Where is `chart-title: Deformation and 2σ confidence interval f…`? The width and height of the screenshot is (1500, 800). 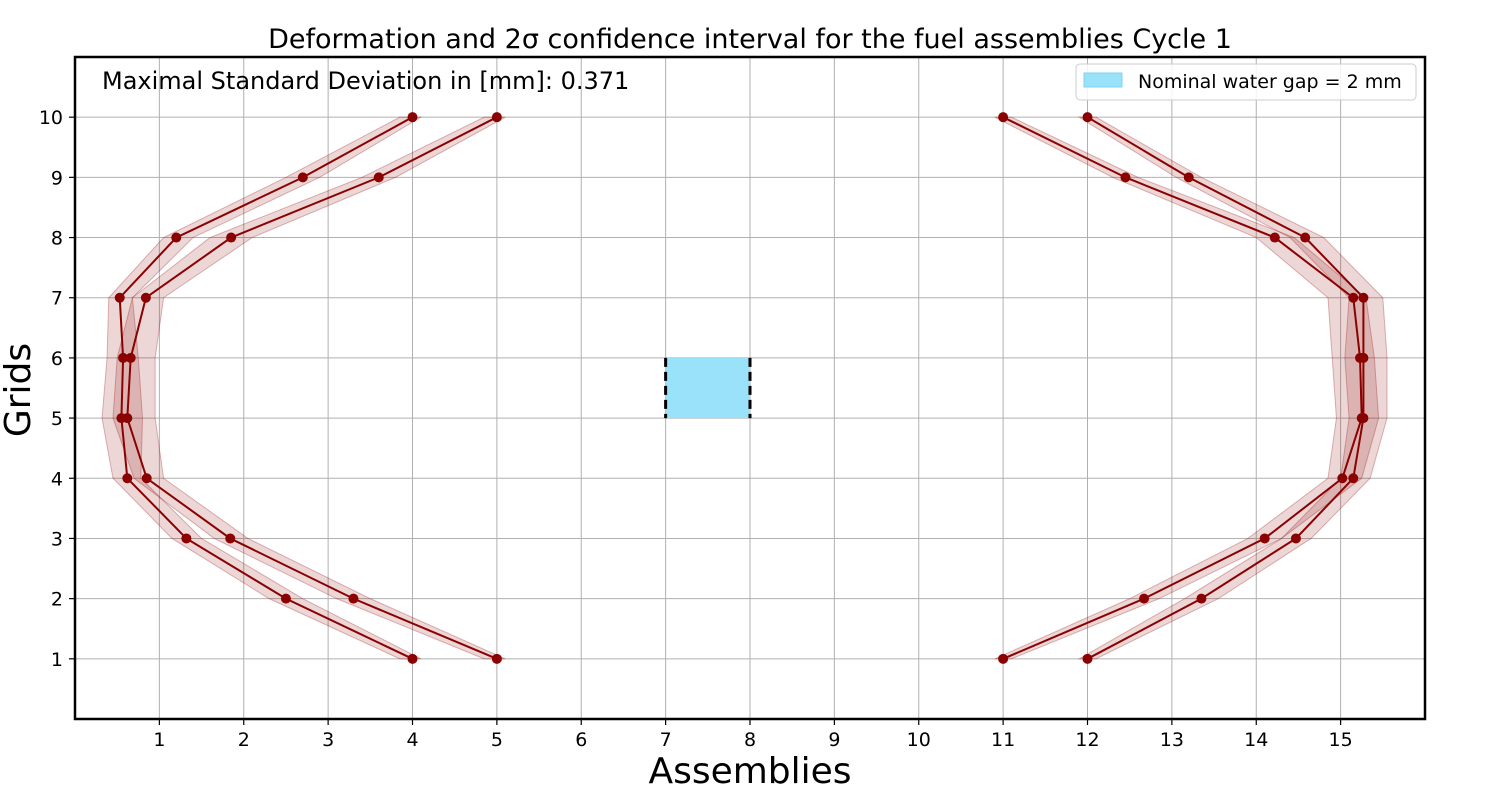
chart-title: Deformation and 2σ confidence interval f… is located at coordinates (750, 39).